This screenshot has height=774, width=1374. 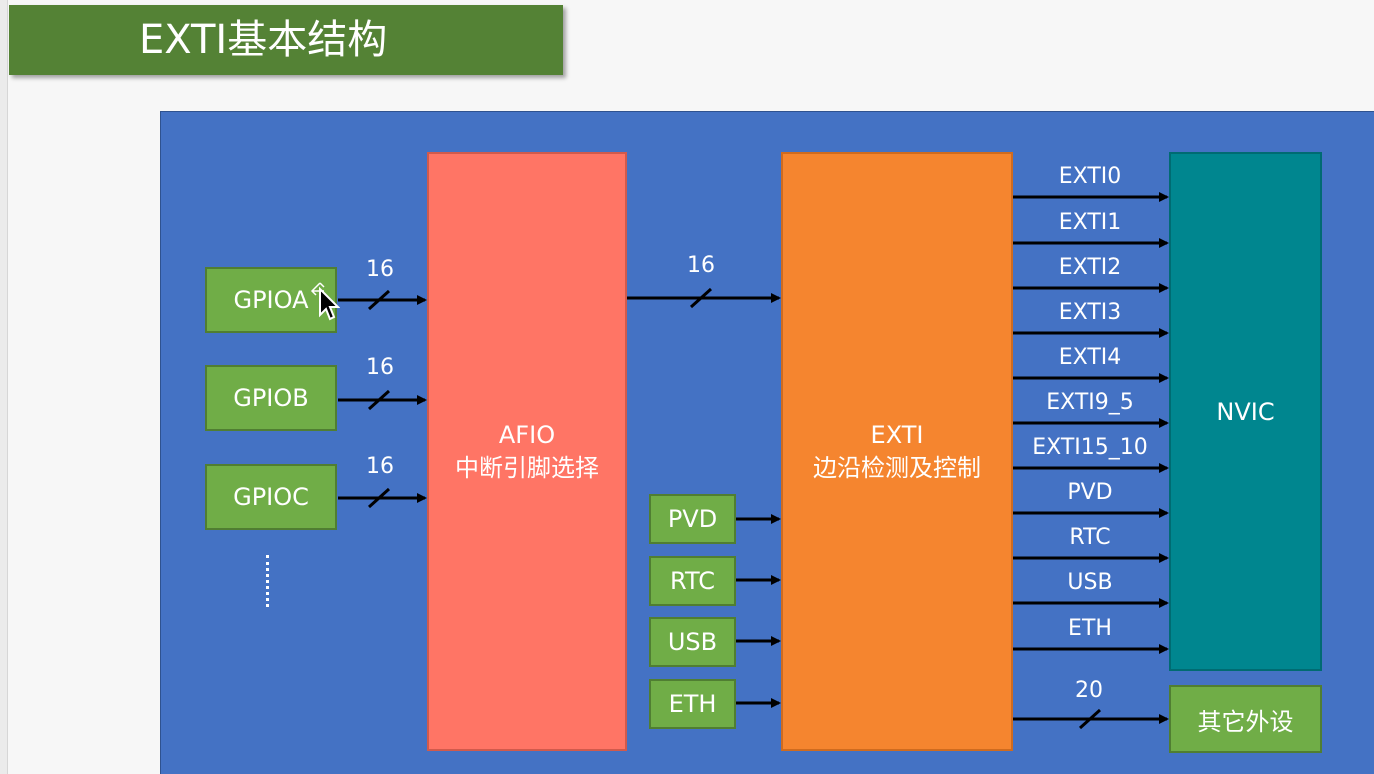 I want to click on usb-out-label: USB, so click(x=1090, y=582).